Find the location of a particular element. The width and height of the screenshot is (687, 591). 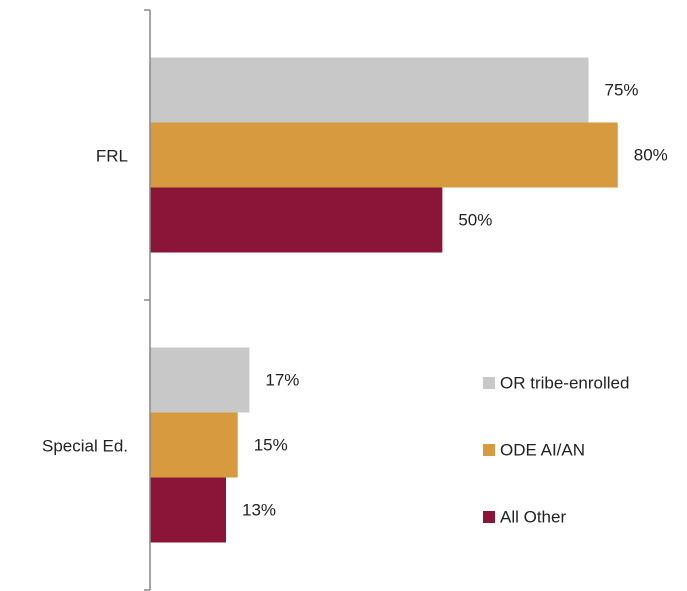

legend-label: ODE AI/AN is located at coordinates (542, 449).